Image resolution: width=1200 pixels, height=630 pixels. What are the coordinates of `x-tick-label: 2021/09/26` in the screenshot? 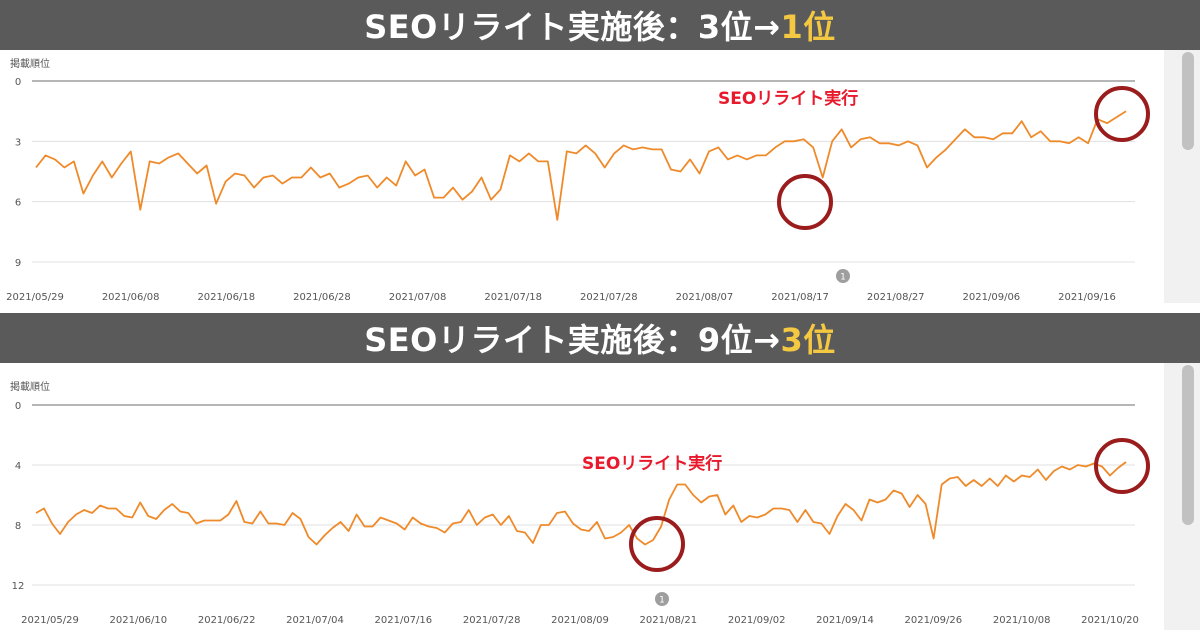 It's located at (934, 620).